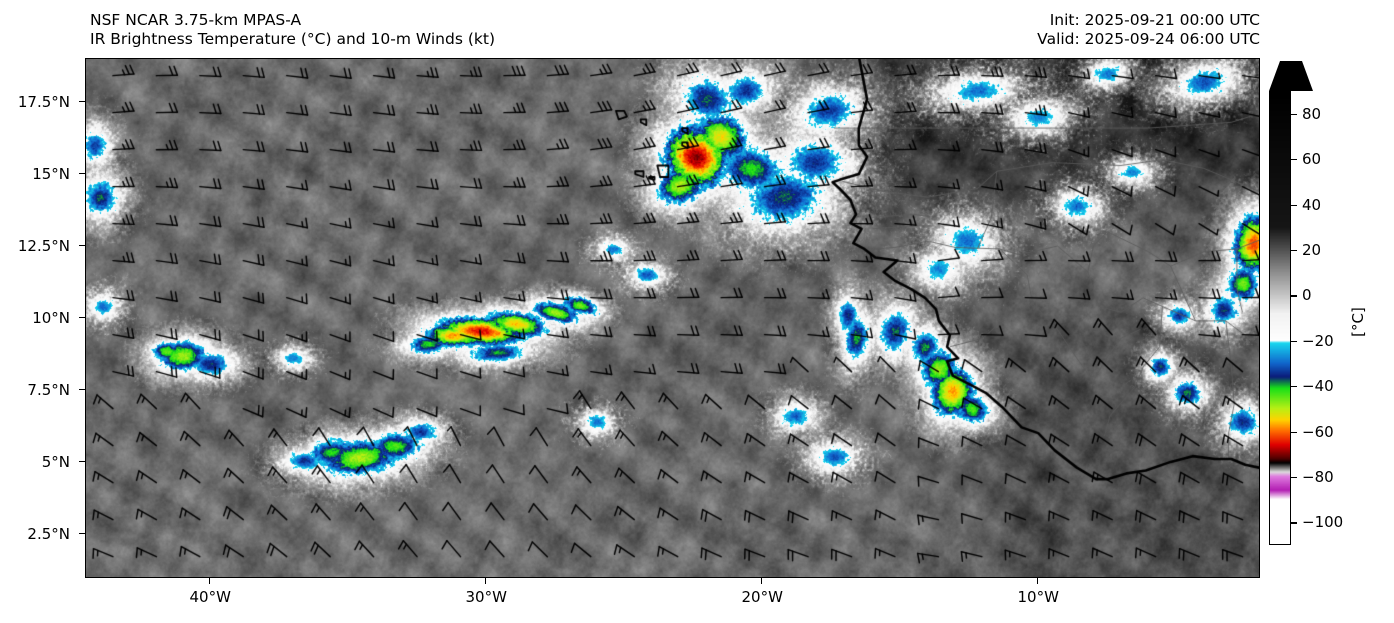  Describe the element at coordinates (55, 461) in the screenshot. I see `latitude-tick-label: 5°N` at that location.